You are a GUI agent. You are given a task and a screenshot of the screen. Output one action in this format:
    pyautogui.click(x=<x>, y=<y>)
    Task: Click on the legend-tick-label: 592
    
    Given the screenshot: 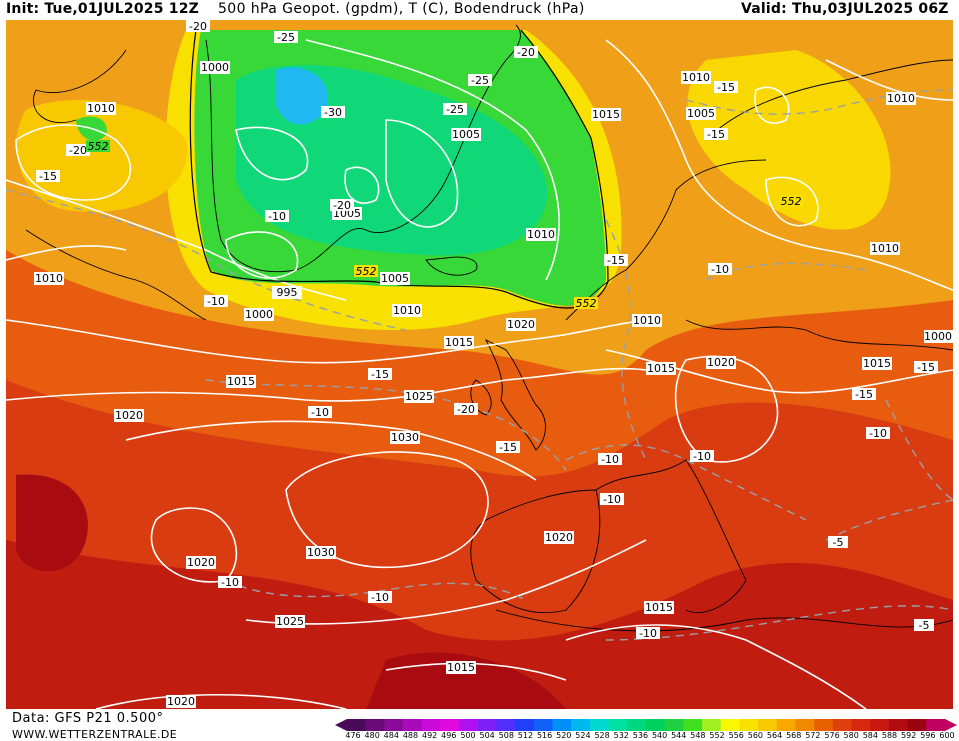 What is the action you would take?
    pyautogui.click(x=909, y=735)
    